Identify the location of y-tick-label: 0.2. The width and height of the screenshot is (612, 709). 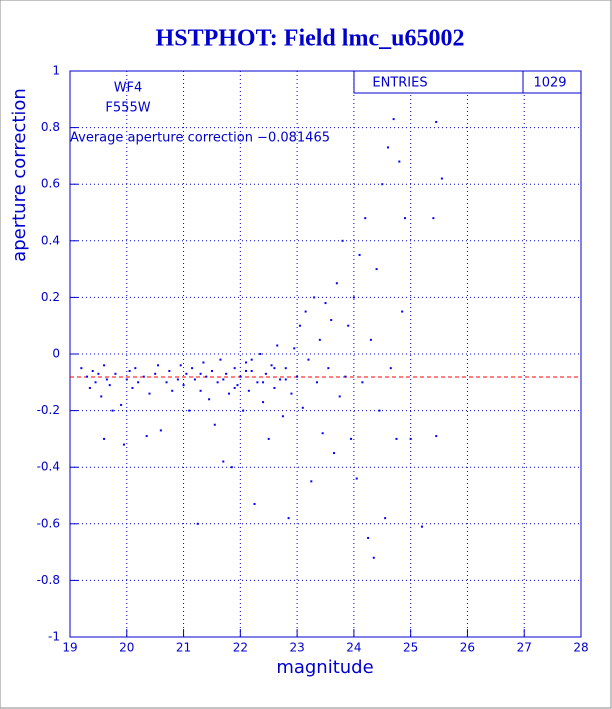
(50, 297).